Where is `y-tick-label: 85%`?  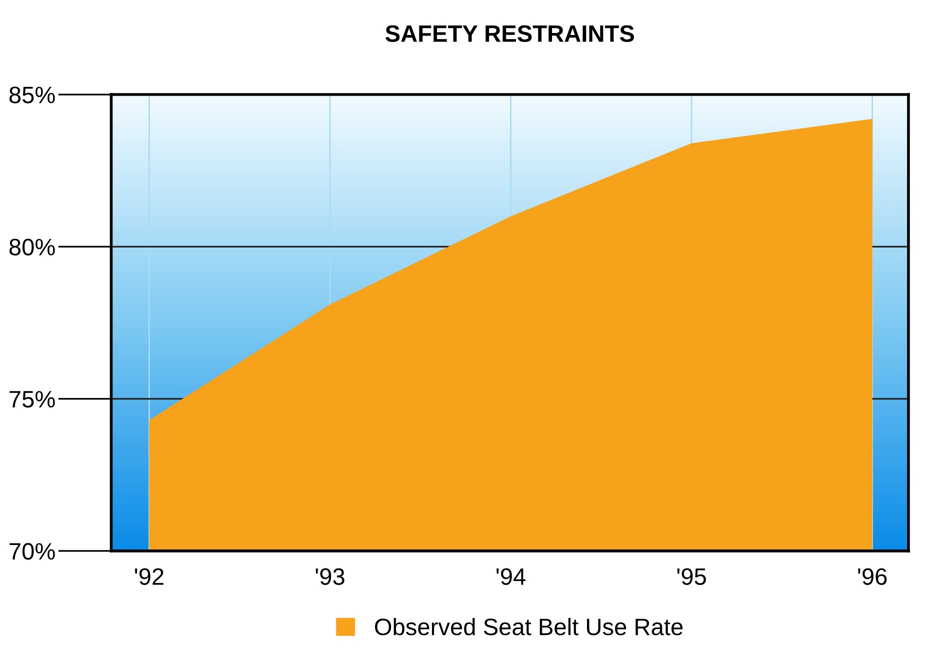 y-tick-label: 85% is located at coordinates (32, 95).